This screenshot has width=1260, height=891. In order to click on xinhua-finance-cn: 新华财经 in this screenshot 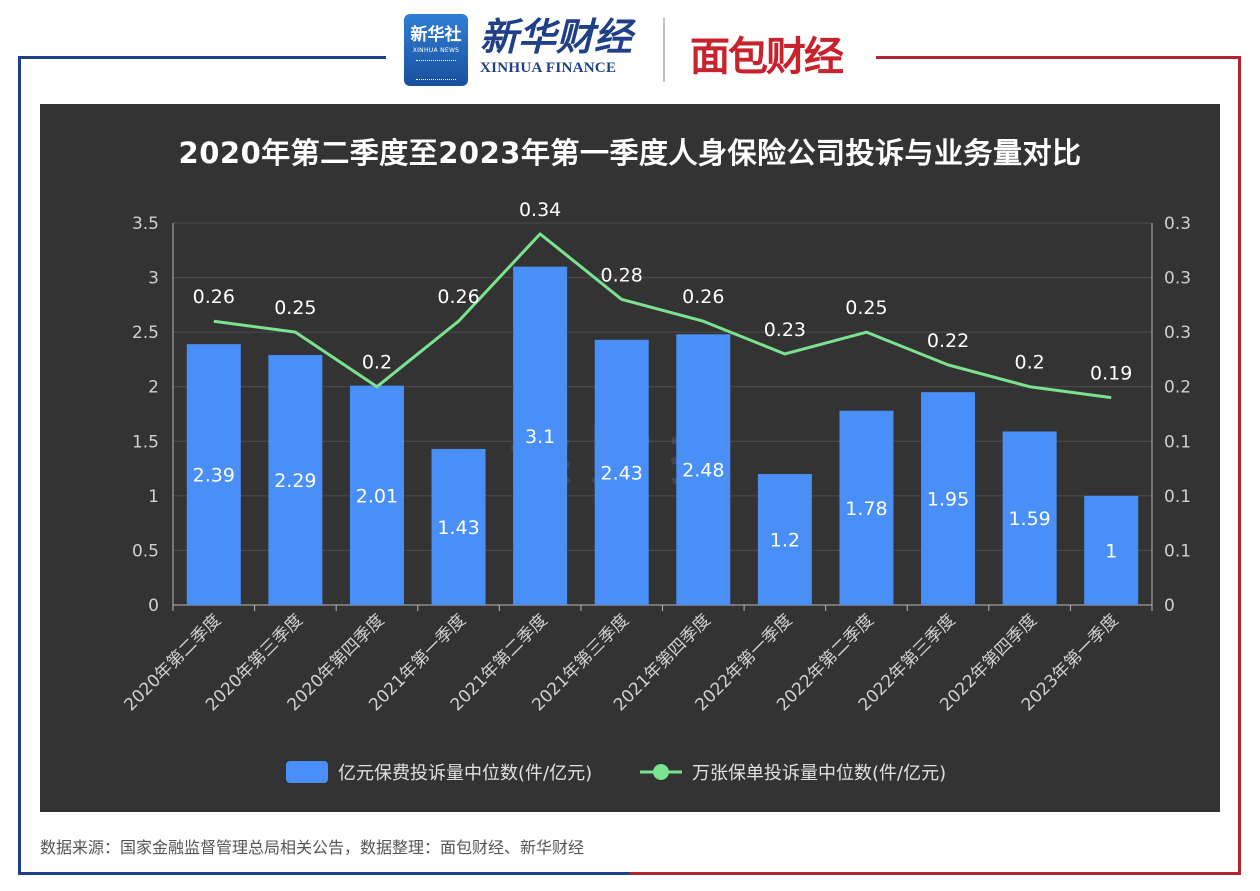, I will do `click(556, 36)`.